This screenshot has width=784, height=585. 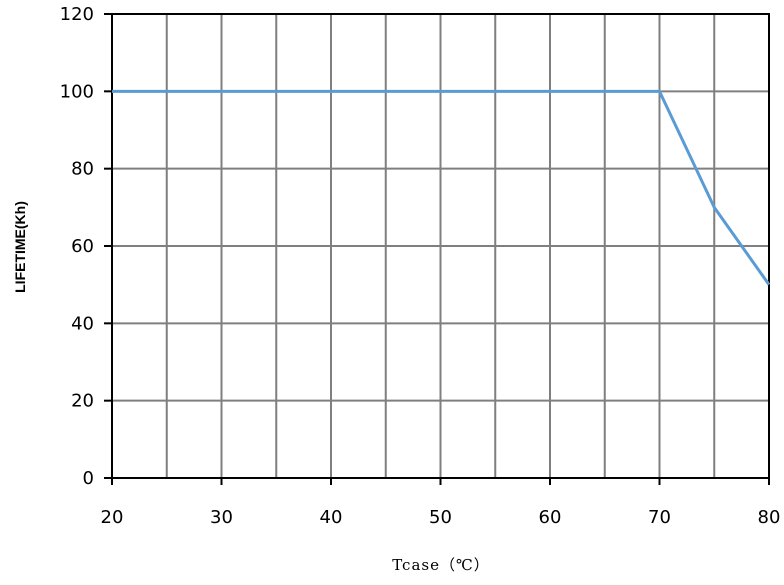 I want to click on x-tick-label: 70, so click(x=659, y=517).